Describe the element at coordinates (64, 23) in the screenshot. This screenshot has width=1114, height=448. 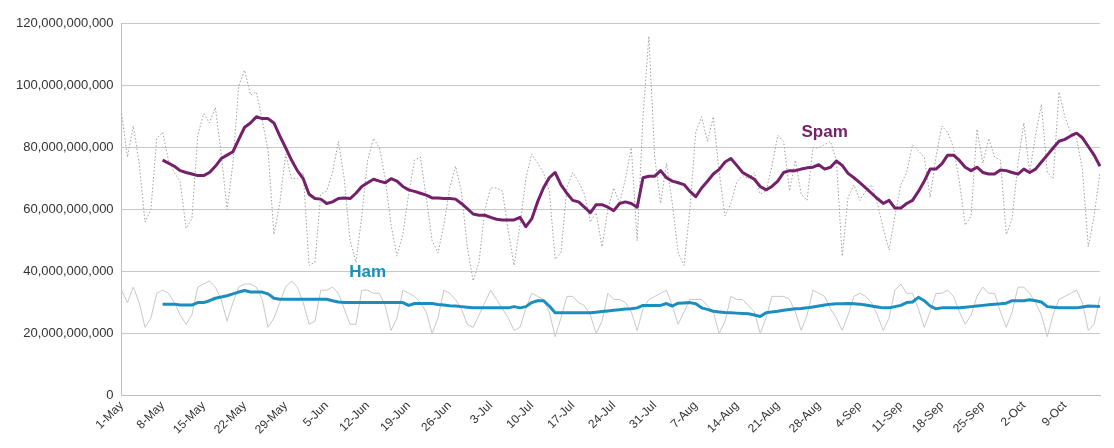
I see `y-tick-label: 120,000,000,000` at that location.